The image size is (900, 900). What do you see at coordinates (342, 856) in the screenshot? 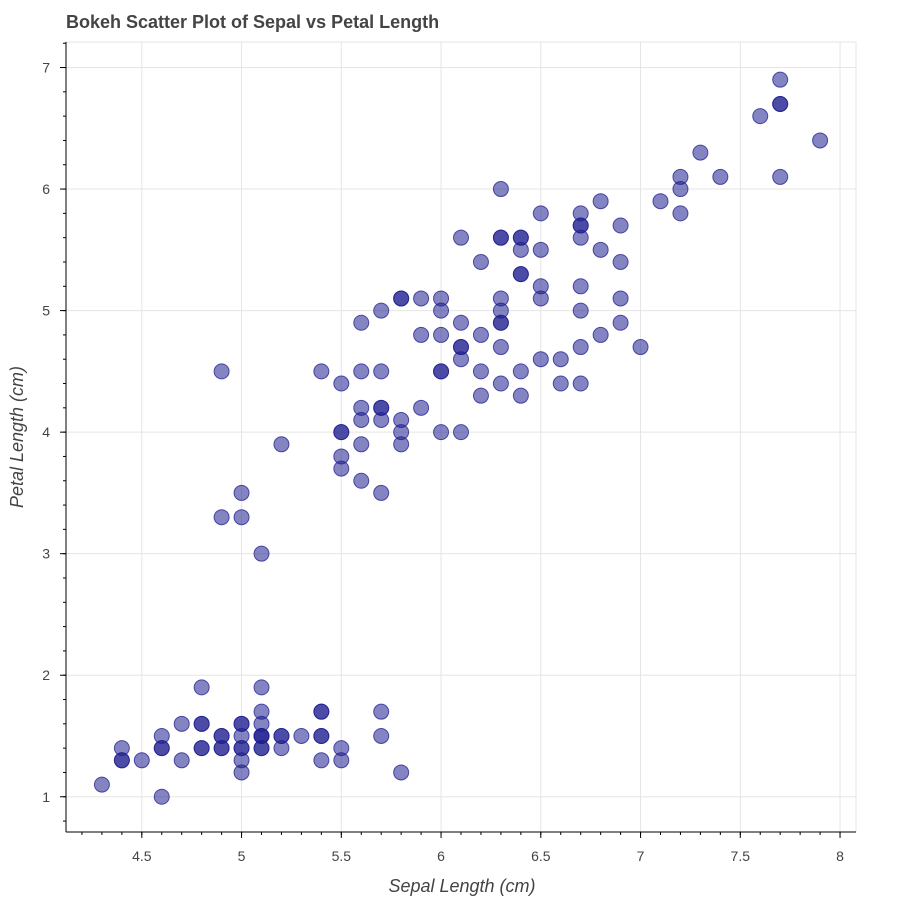
I see `x-tick-label: 5.5` at bounding box center [342, 856].